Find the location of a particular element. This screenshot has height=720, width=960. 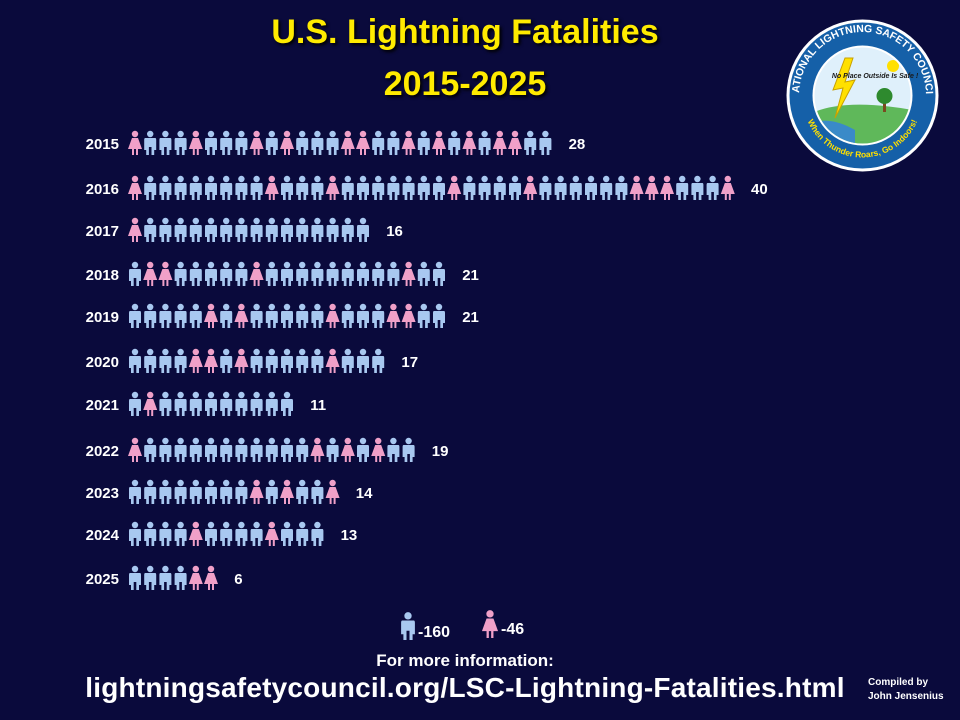

value-label: 14 is located at coordinates (364, 493).